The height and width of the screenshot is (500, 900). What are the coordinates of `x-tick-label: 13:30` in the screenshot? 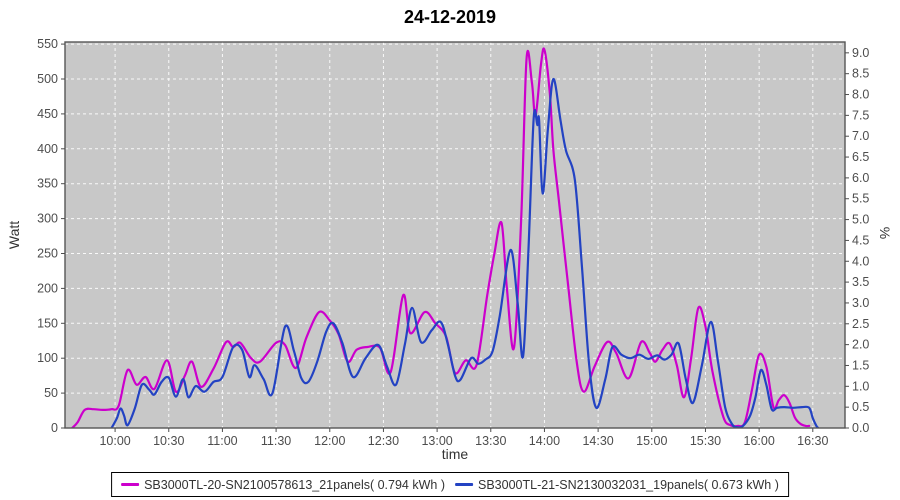 It's located at (490, 441).